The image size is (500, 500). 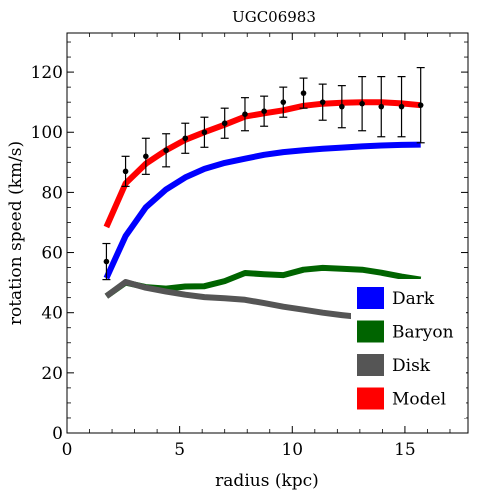 What do you see at coordinates (411, 366) in the screenshot?
I see `legend-label-disk: Disk` at bounding box center [411, 366].